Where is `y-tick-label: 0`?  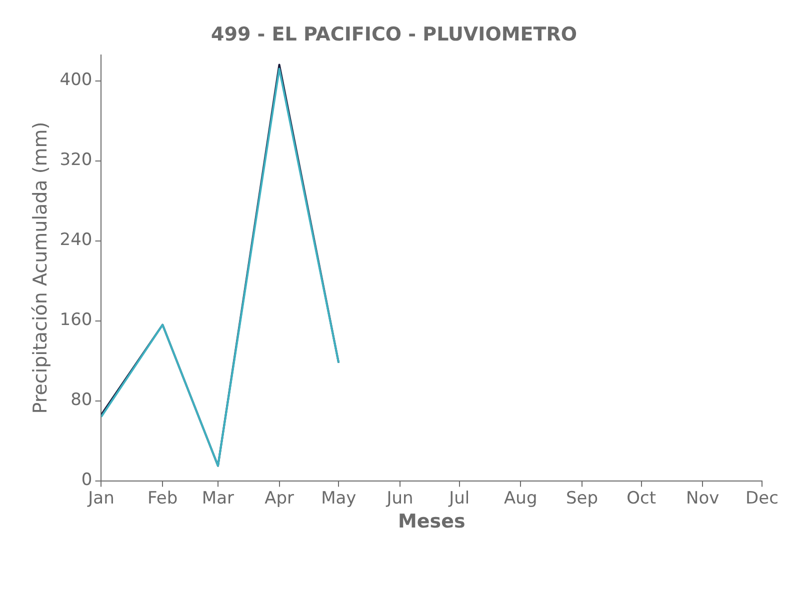 y-tick-label: 0 is located at coordinates (86, 480).